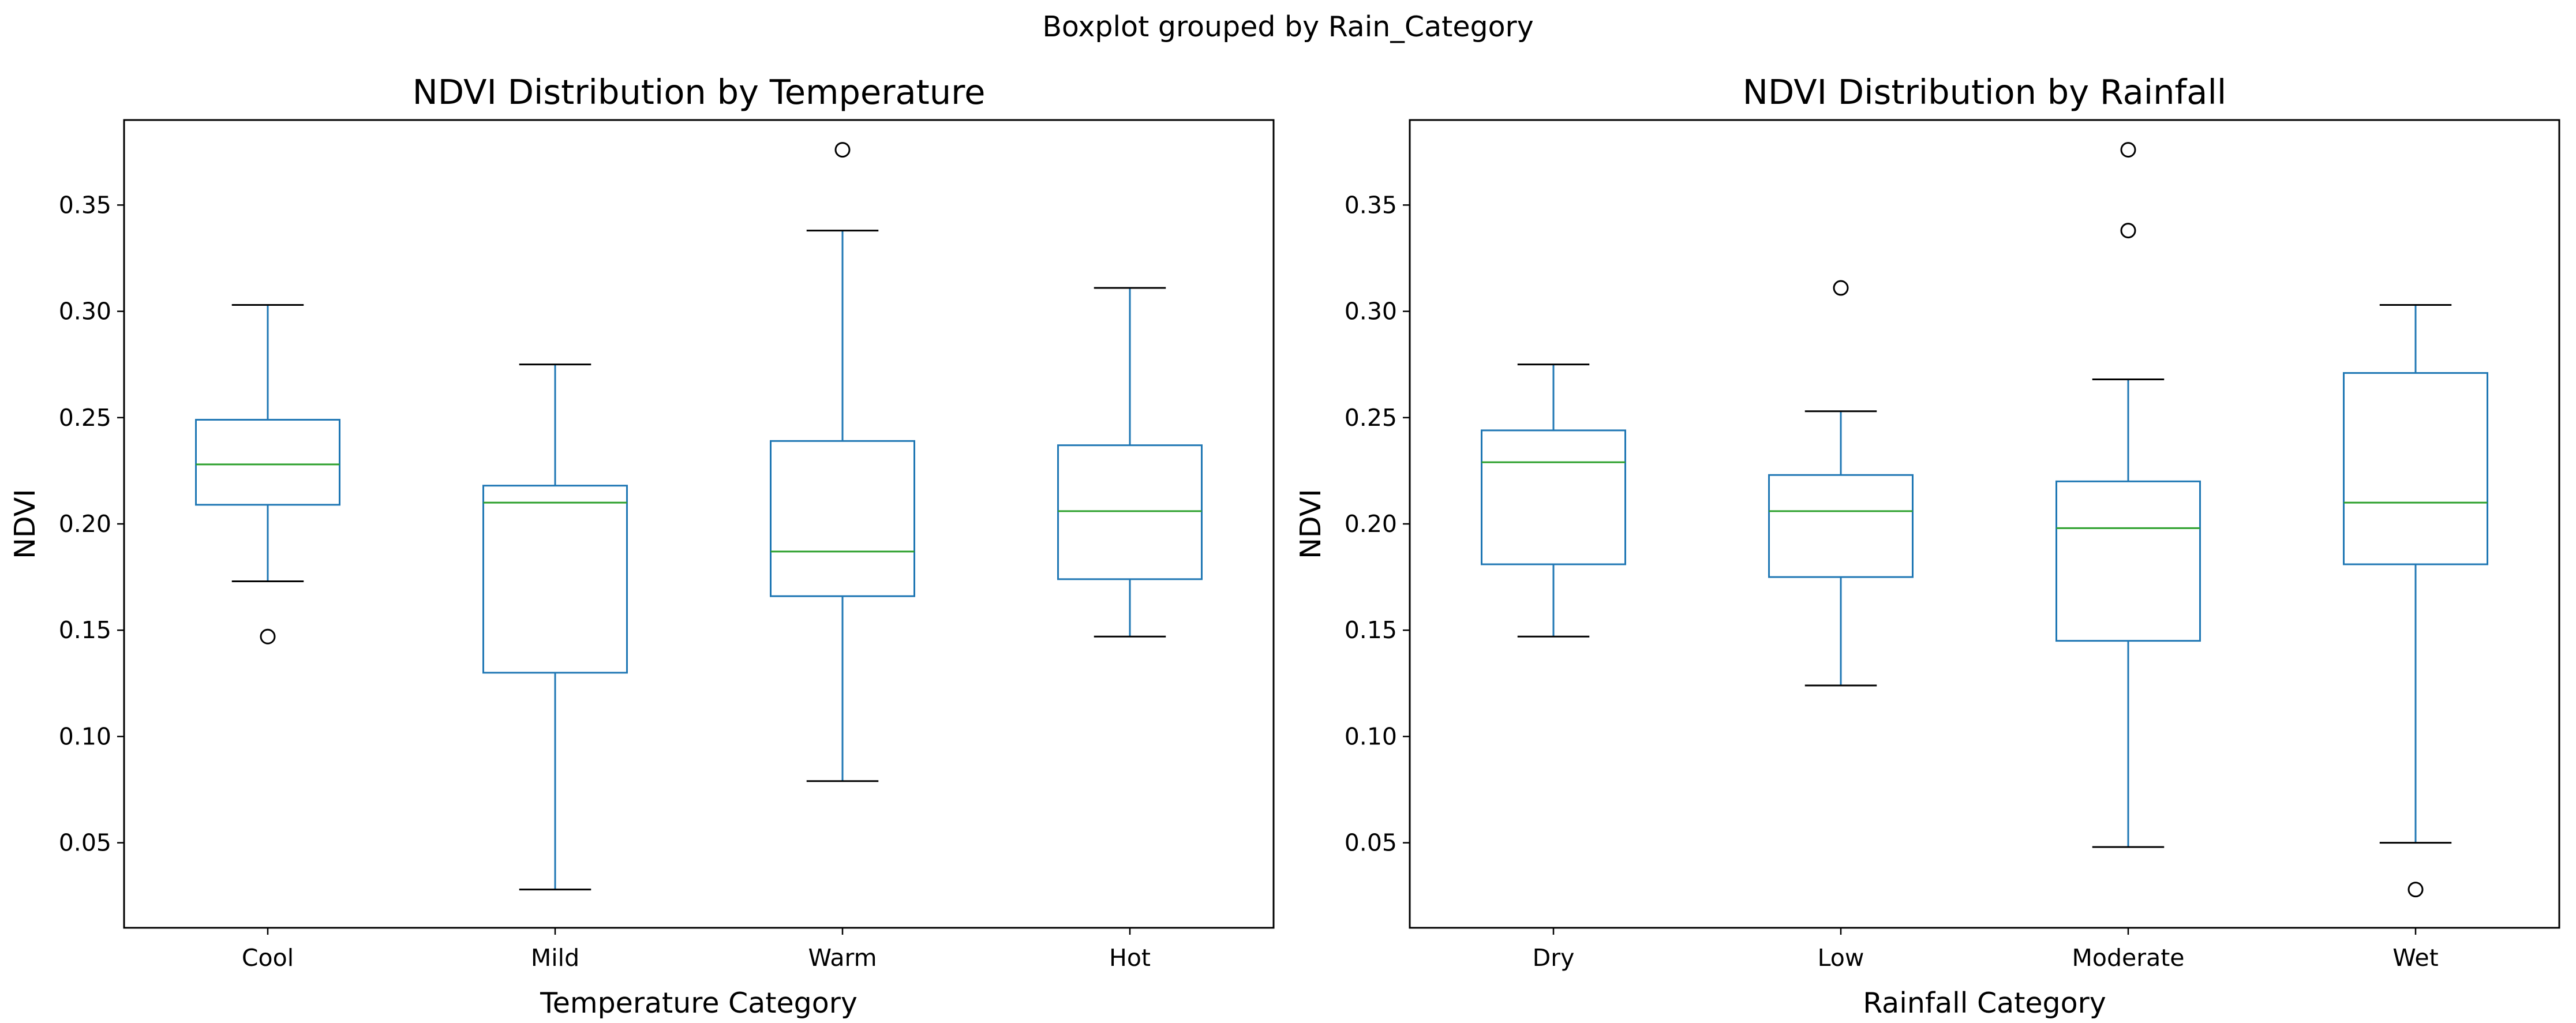 This screenshot has height=1023, width=2576. Describe the element at coordinates (699, 1003) in the screenshot. I see `x-axis-label: Temperature Category` at that location.